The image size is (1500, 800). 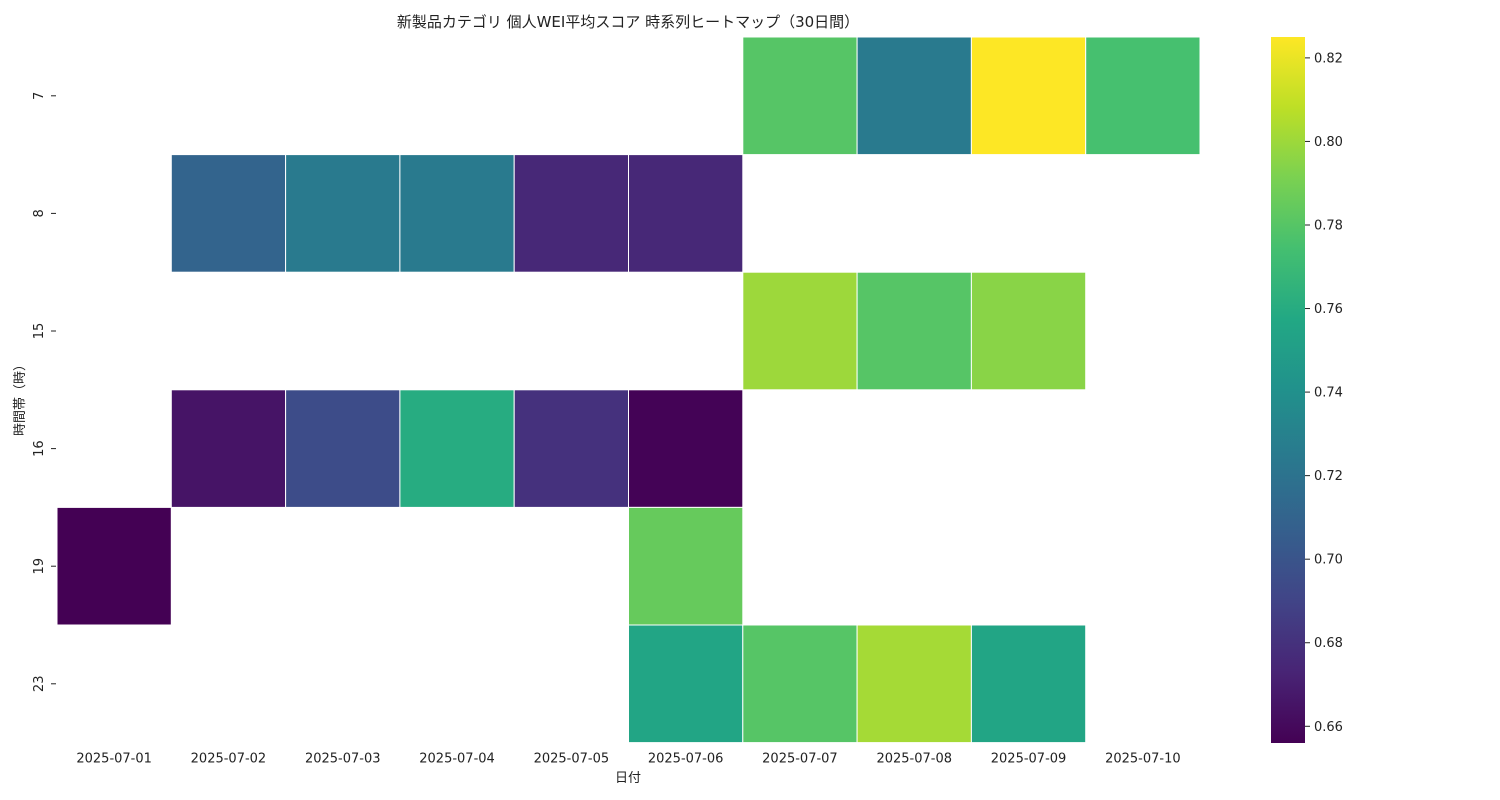 What do you see at coordinates (1328, 225) in the screenshot?
I see `colorbar-tick-label: 0.78` at bounding box center [1328, 225].